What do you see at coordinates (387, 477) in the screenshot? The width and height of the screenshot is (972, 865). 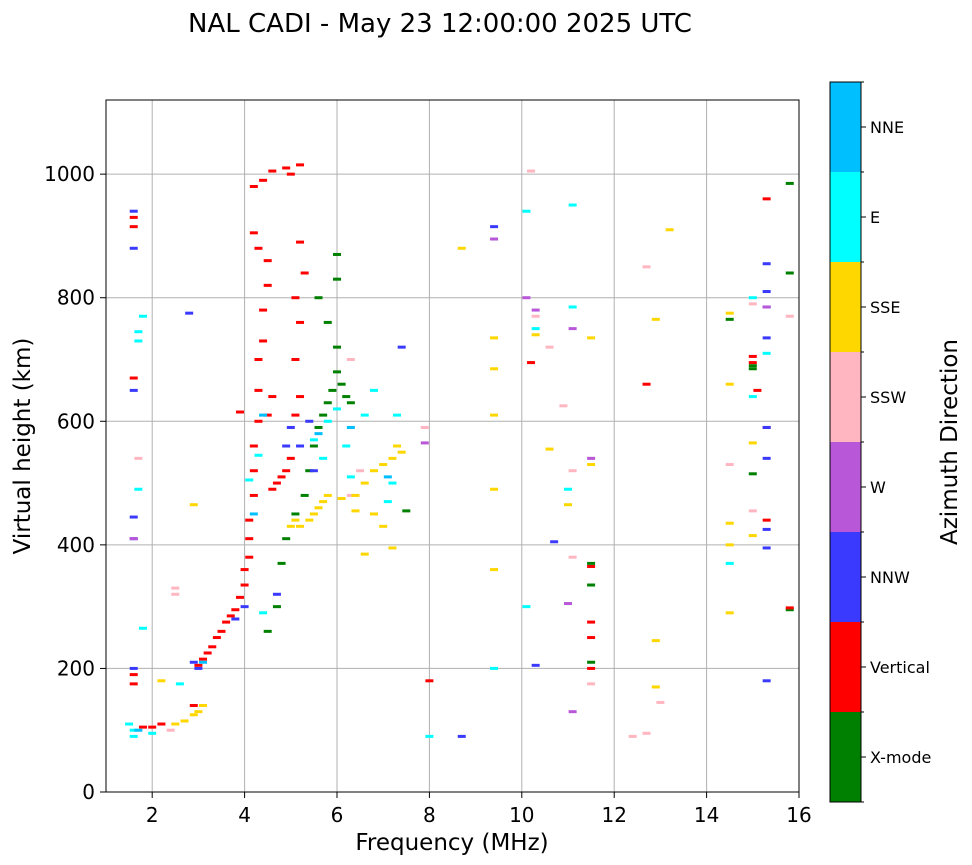 I see `data-point-nne` at bounding box center [387, 477].